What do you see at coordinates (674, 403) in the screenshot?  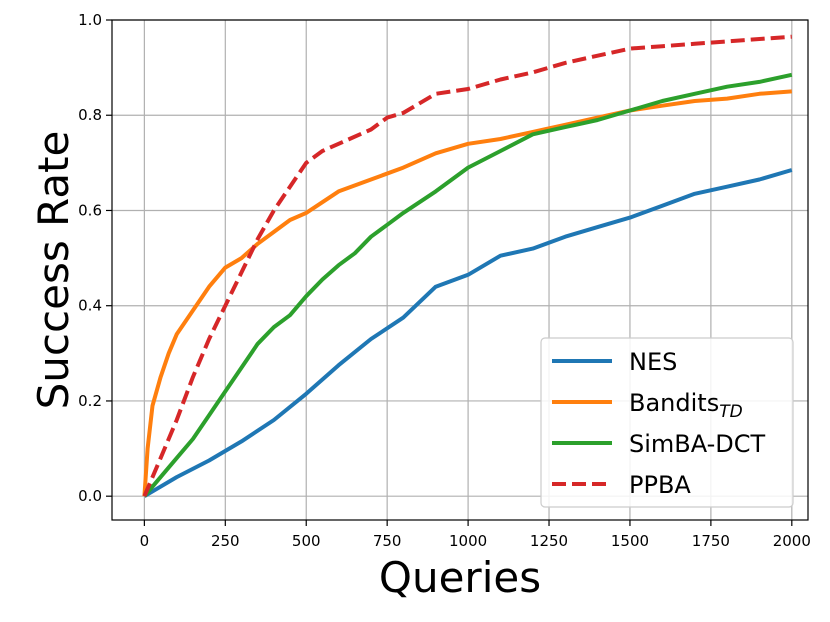 I see `legend-entry-name: Bandits` at bounding box center [674, 403].